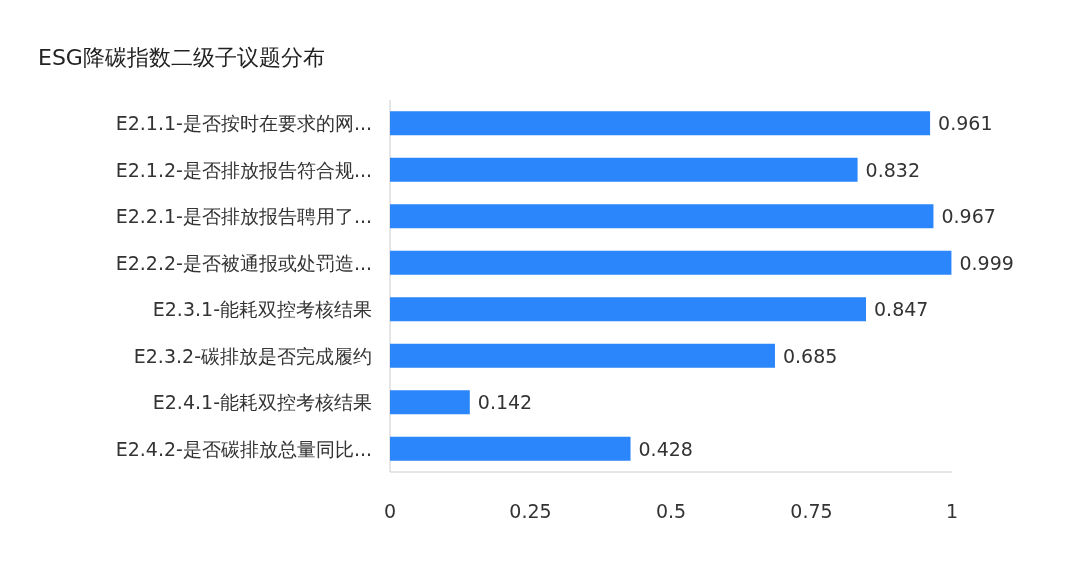  What do you see at coordinates (968, 216) in the screenshot?
I see `data-label: 0.967` at bounding box center [968, 216].